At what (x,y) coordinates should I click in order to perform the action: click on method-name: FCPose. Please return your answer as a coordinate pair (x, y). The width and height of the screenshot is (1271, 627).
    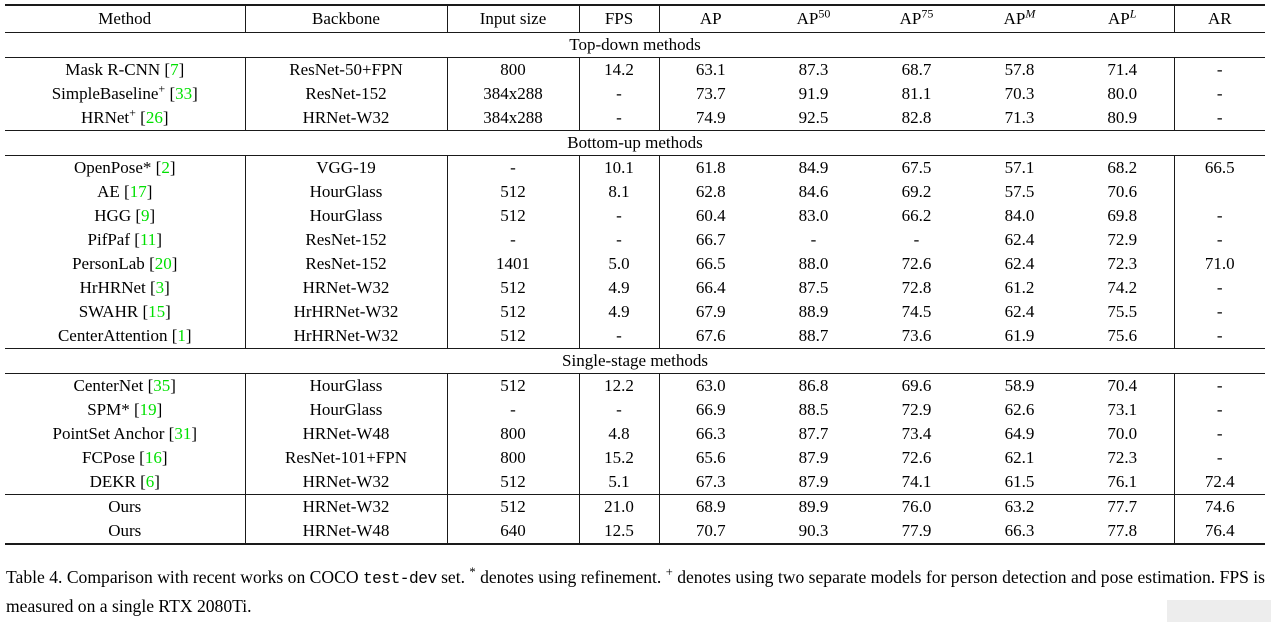
    Looking at the image, I should click on (108, 457).